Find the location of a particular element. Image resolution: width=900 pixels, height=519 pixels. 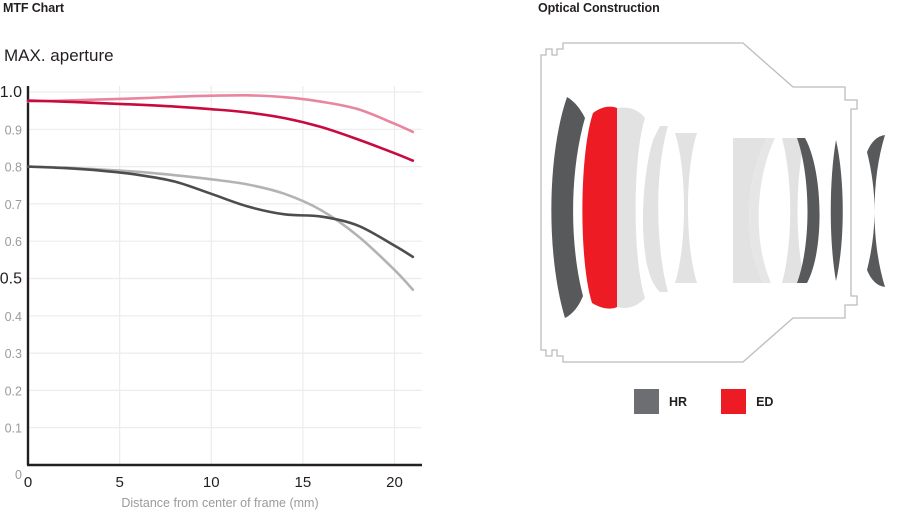

lens-element-9-hr is located at coordinates (836, 210).